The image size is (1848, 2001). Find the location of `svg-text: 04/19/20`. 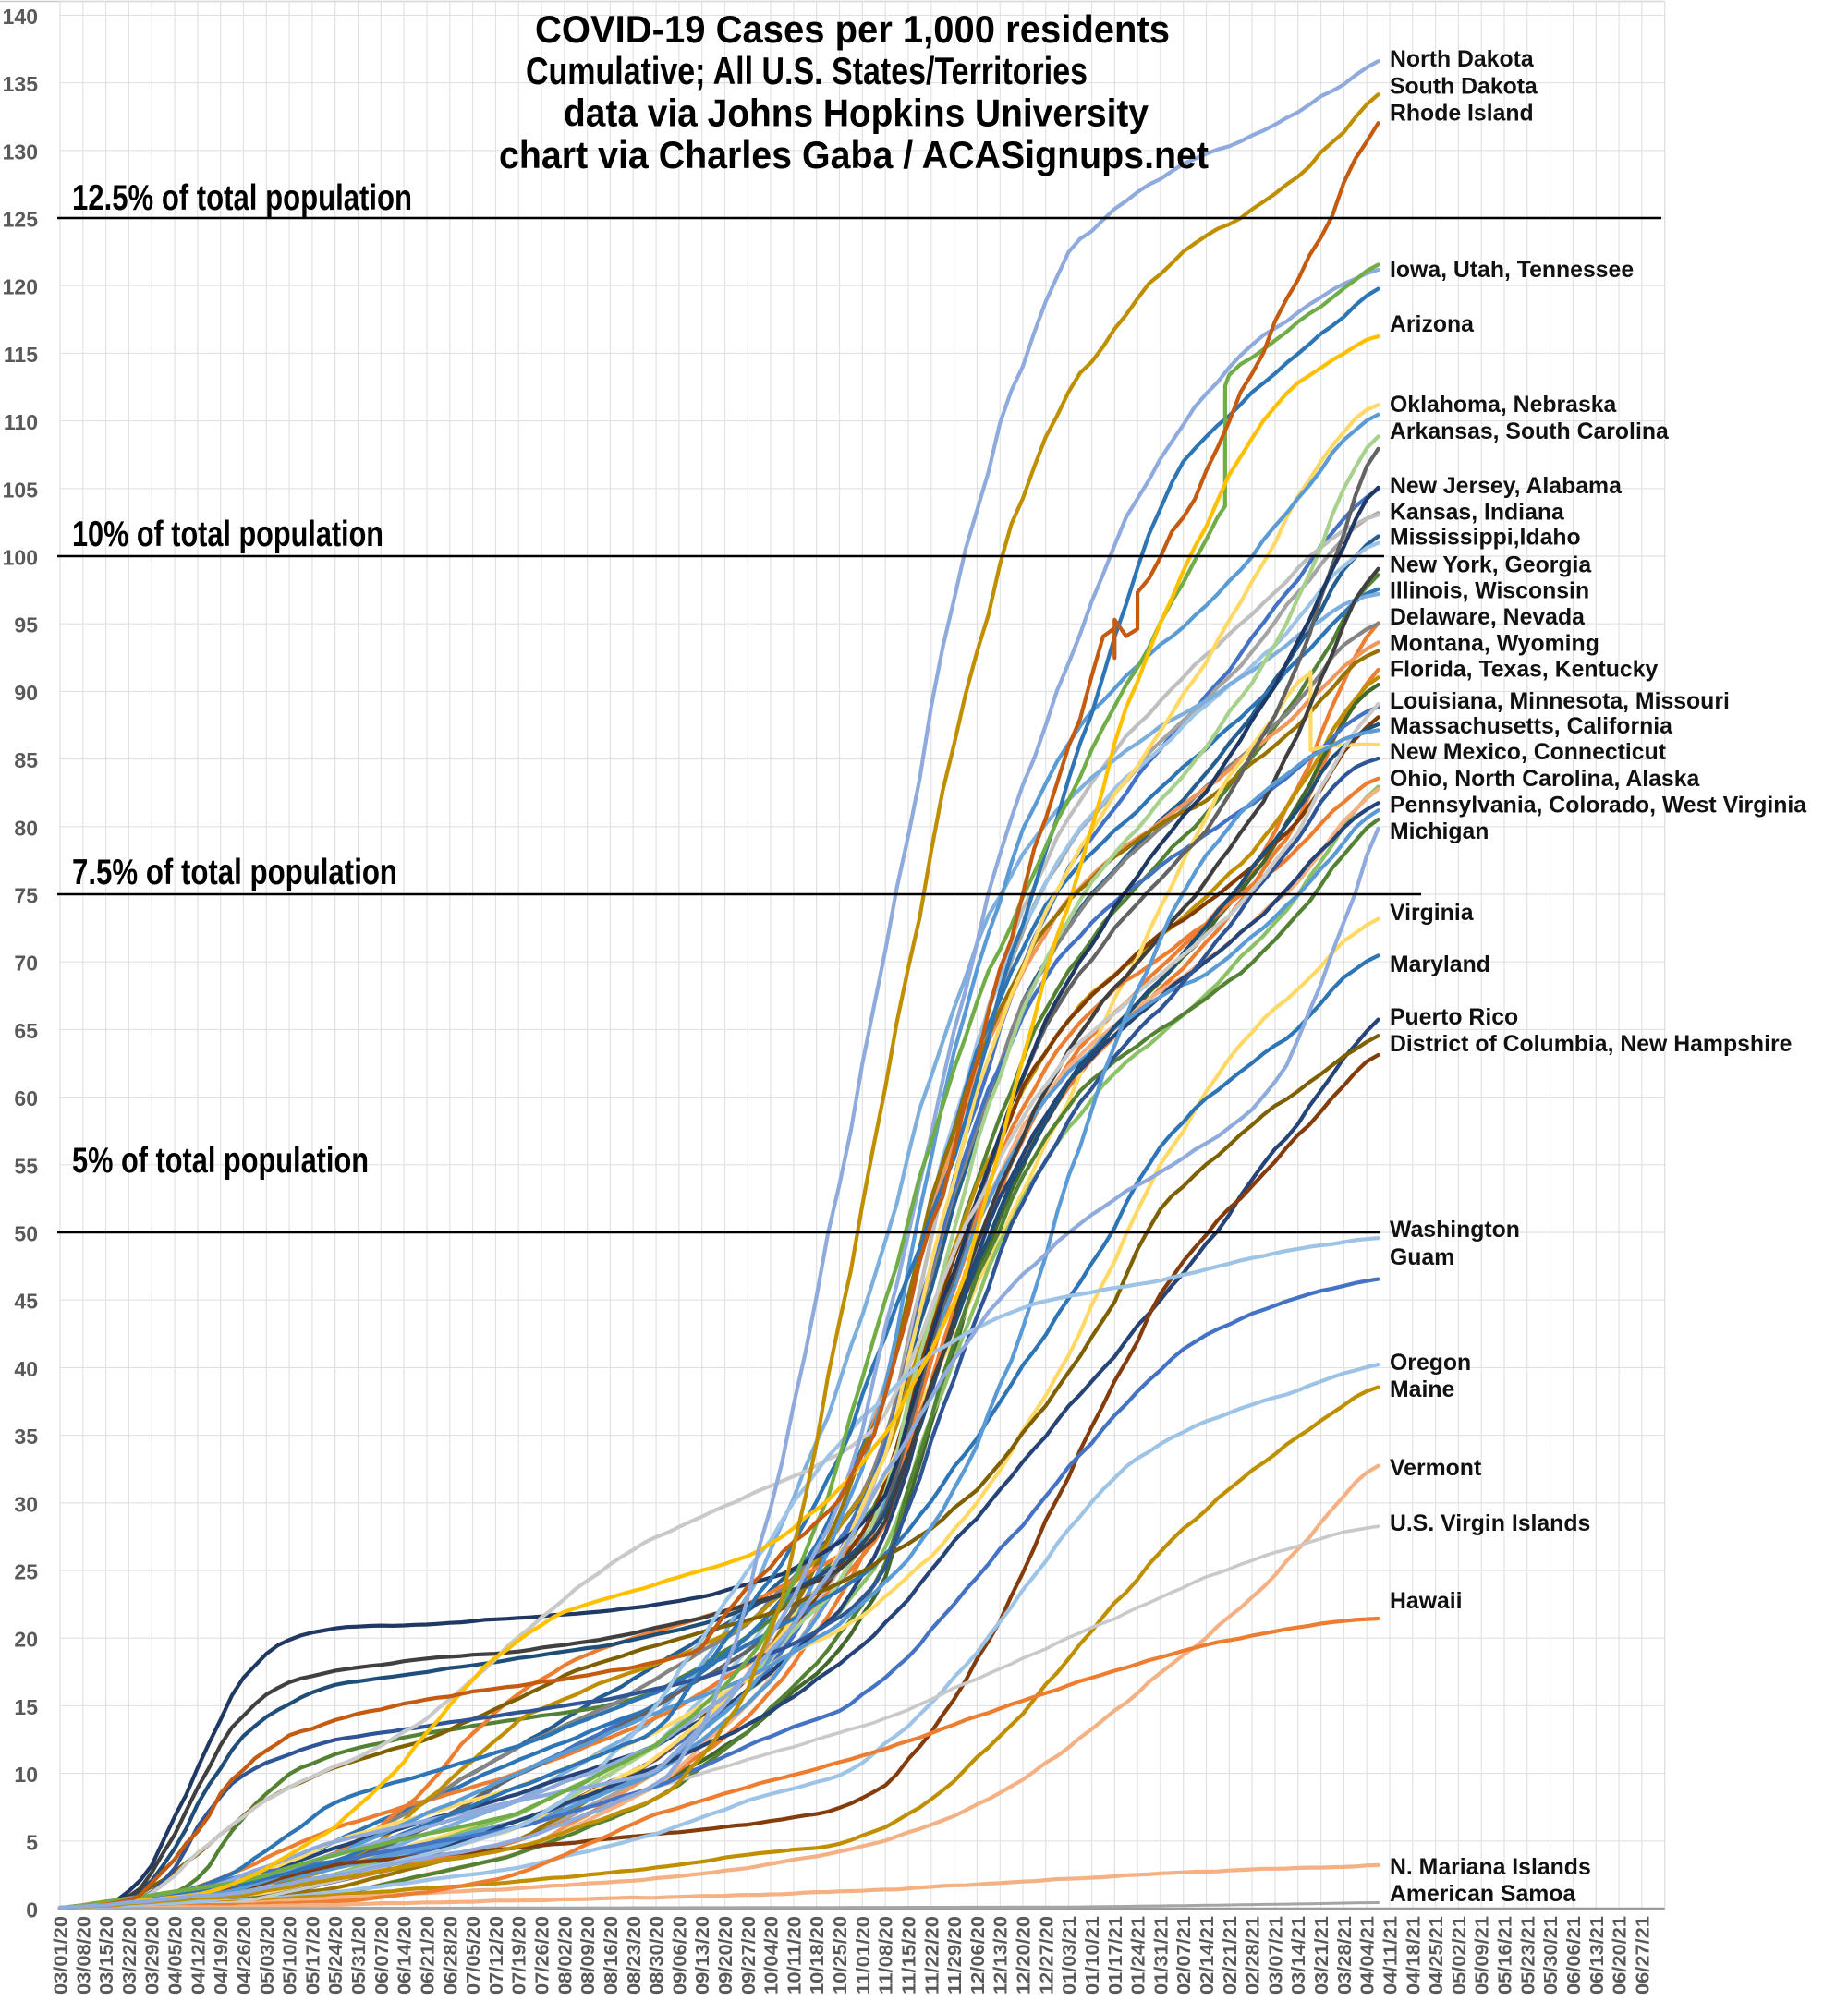

svg-text: 04/19/20 is located at coordinates (221, 1955).